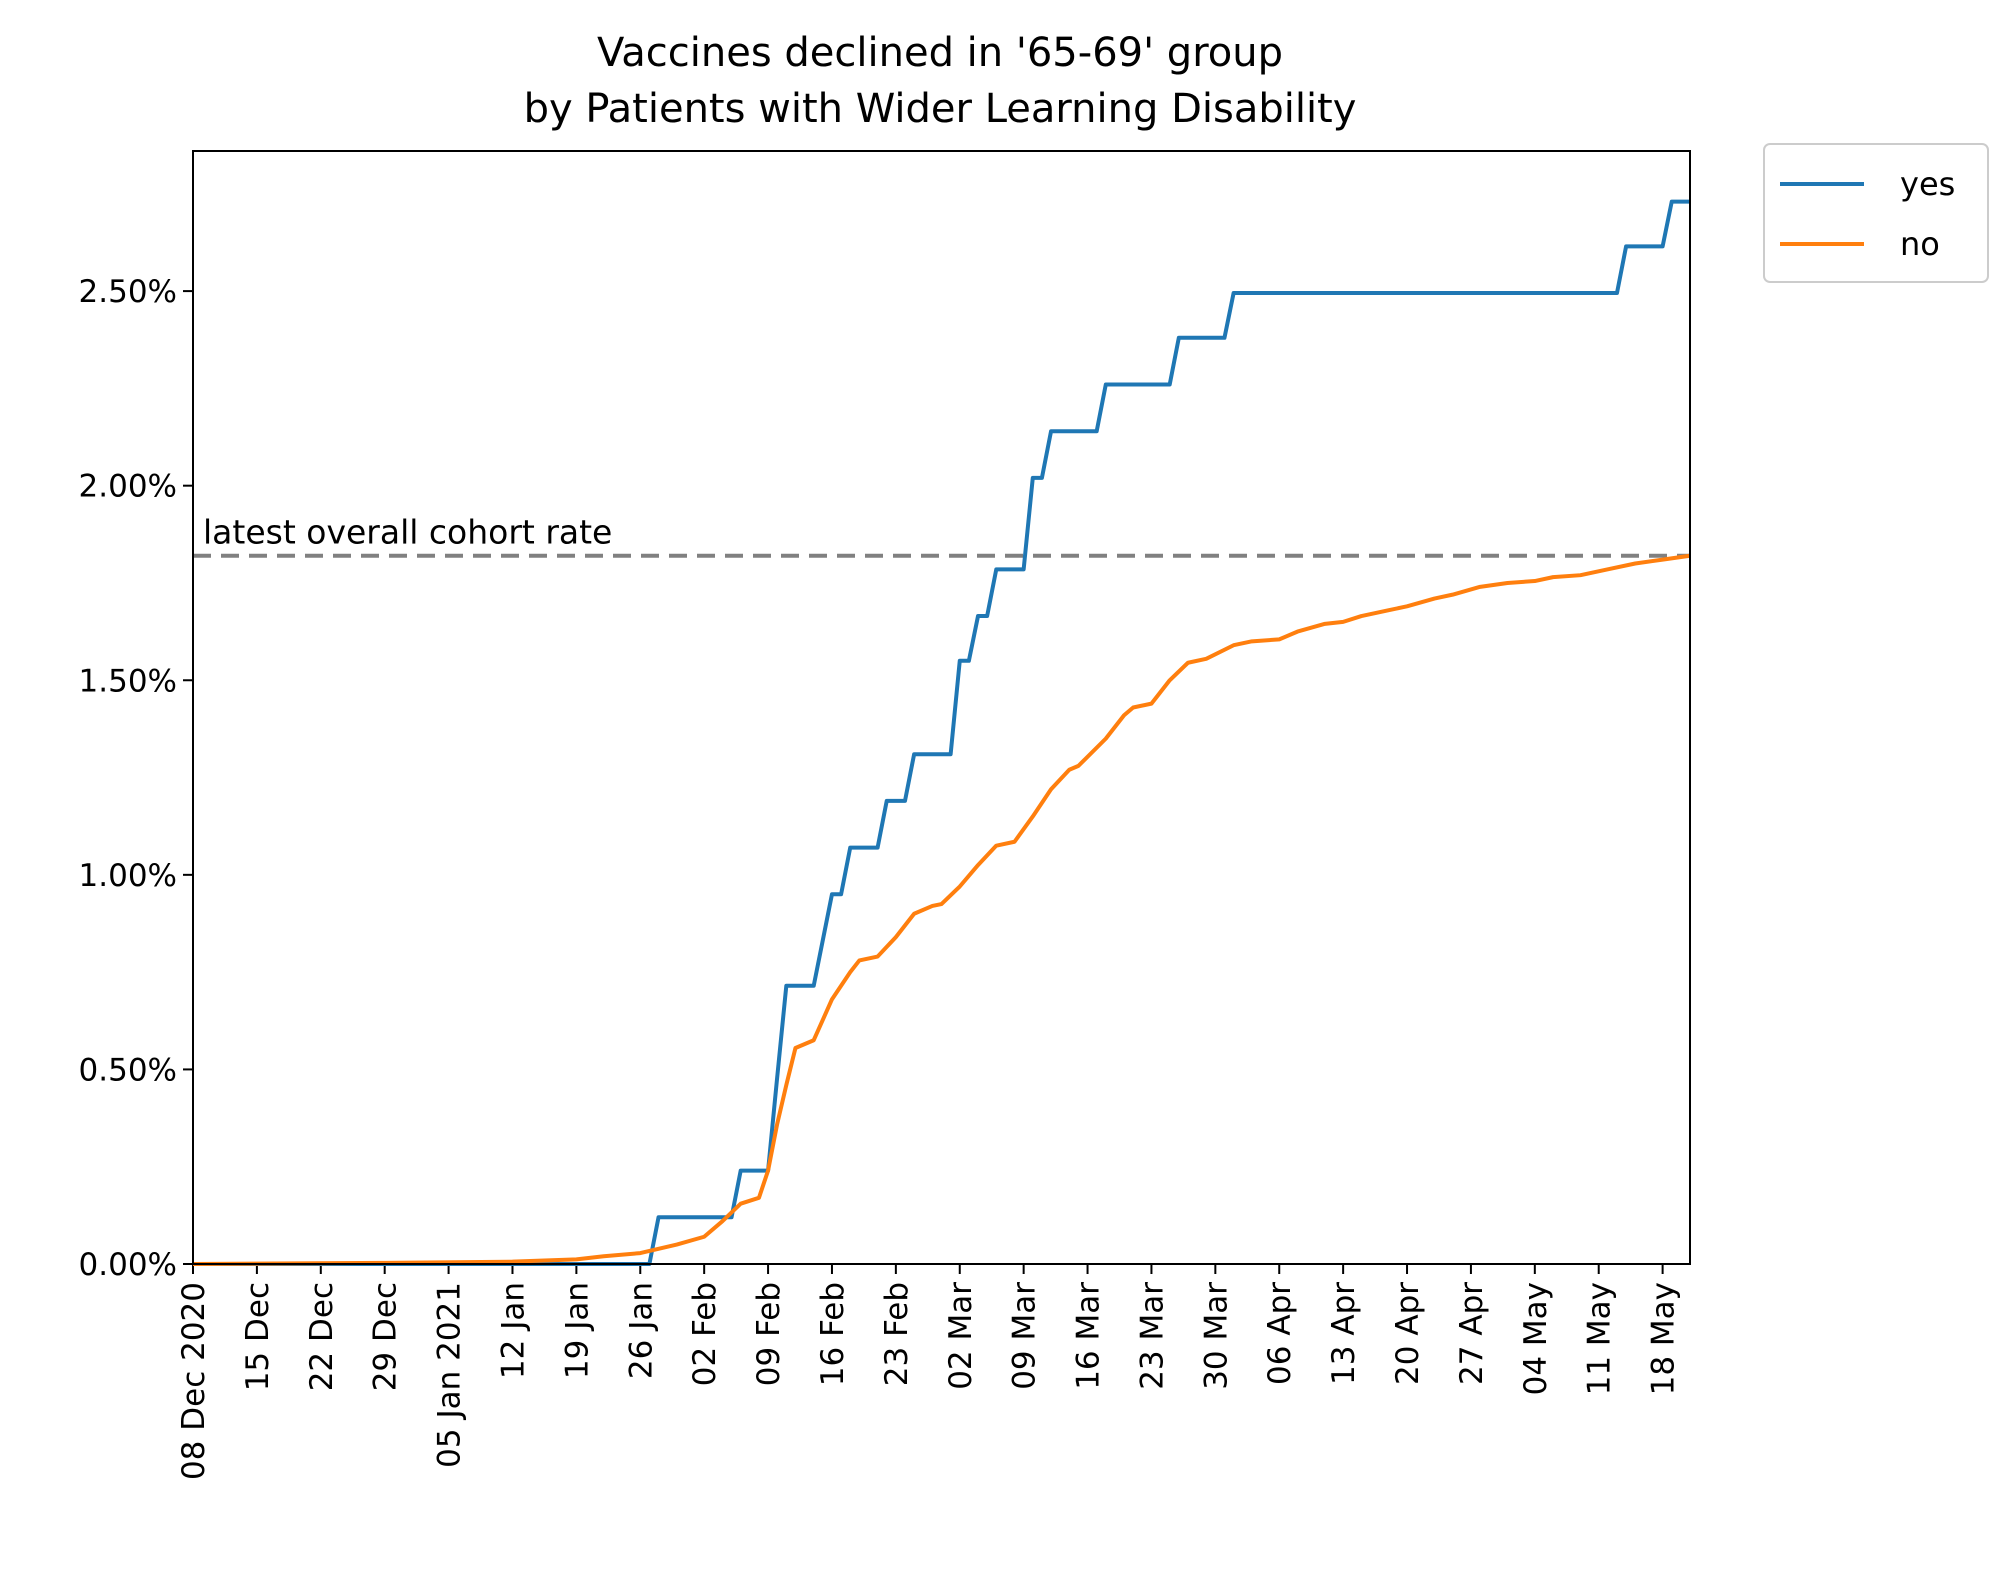 This screenshot has width=2005, height=1582. I want to click on x-tick-label: 29 Dec, so click(386, 1336).